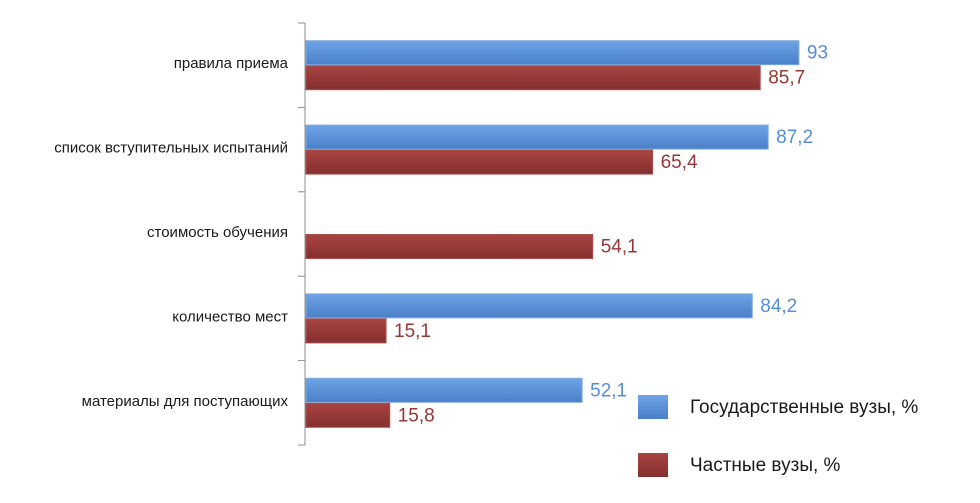 The width and height of the screenshot is (980, 503). Describe the element at coordinates (679, 162) in the screenshot. I see `data-label: 65,4` at that location.